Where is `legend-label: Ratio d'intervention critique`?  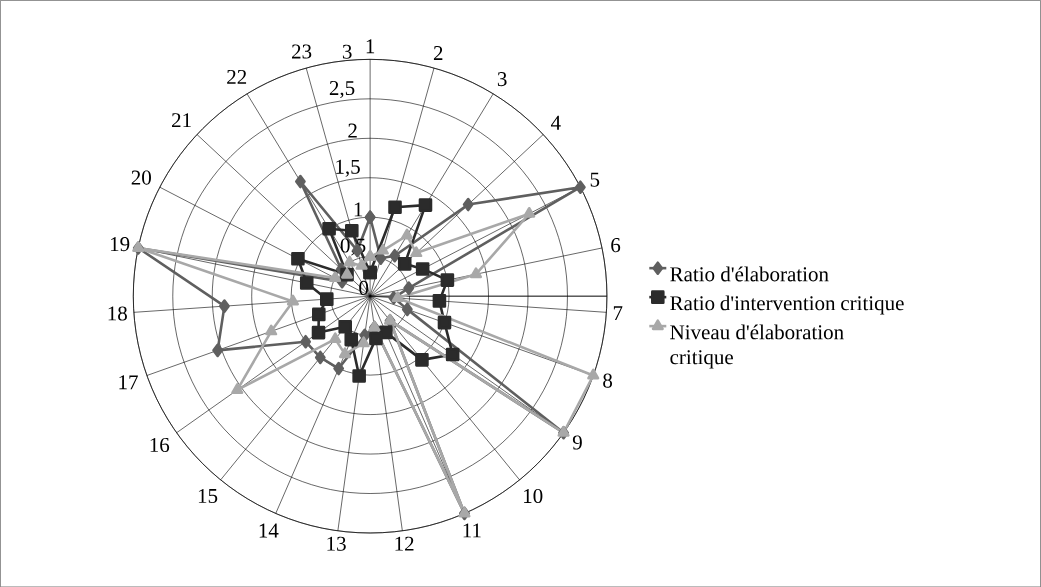 legend-label: Ratio d'intervention critique is located at coordinates (787, 305).